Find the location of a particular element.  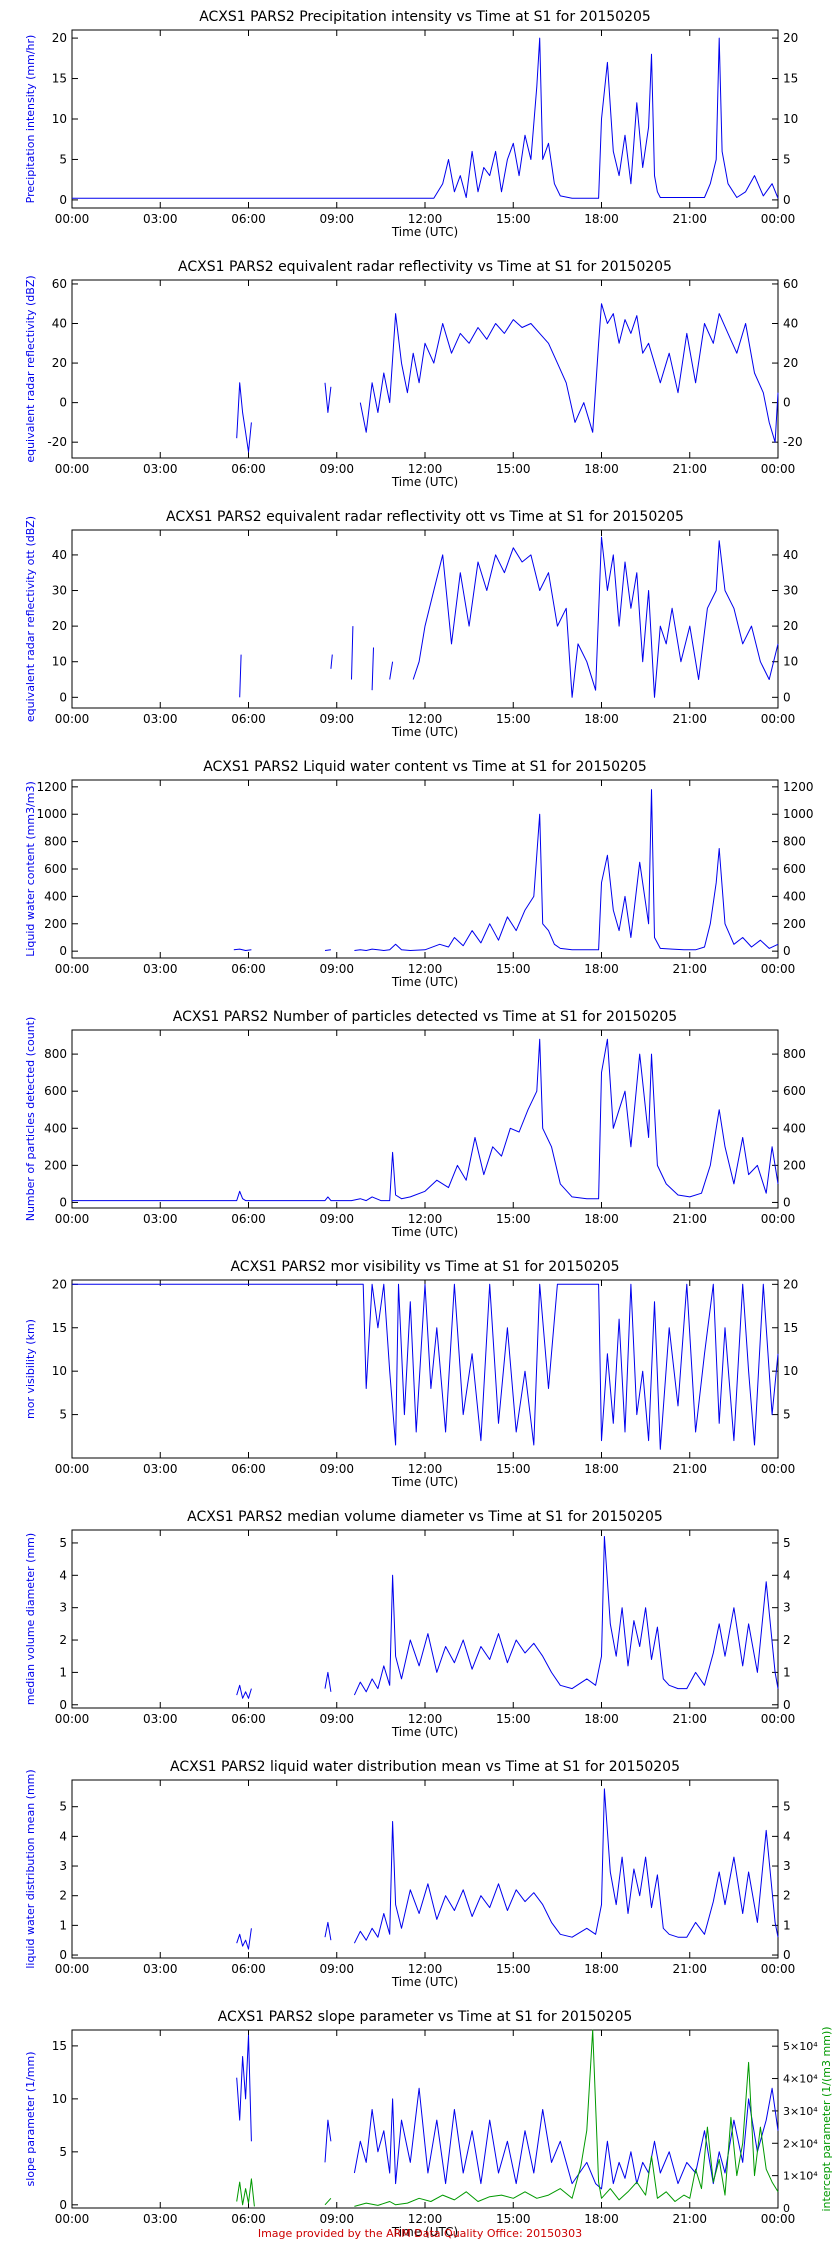

y-axis-label: Number of particles detected (count) is located at coordinates (30, 1119).